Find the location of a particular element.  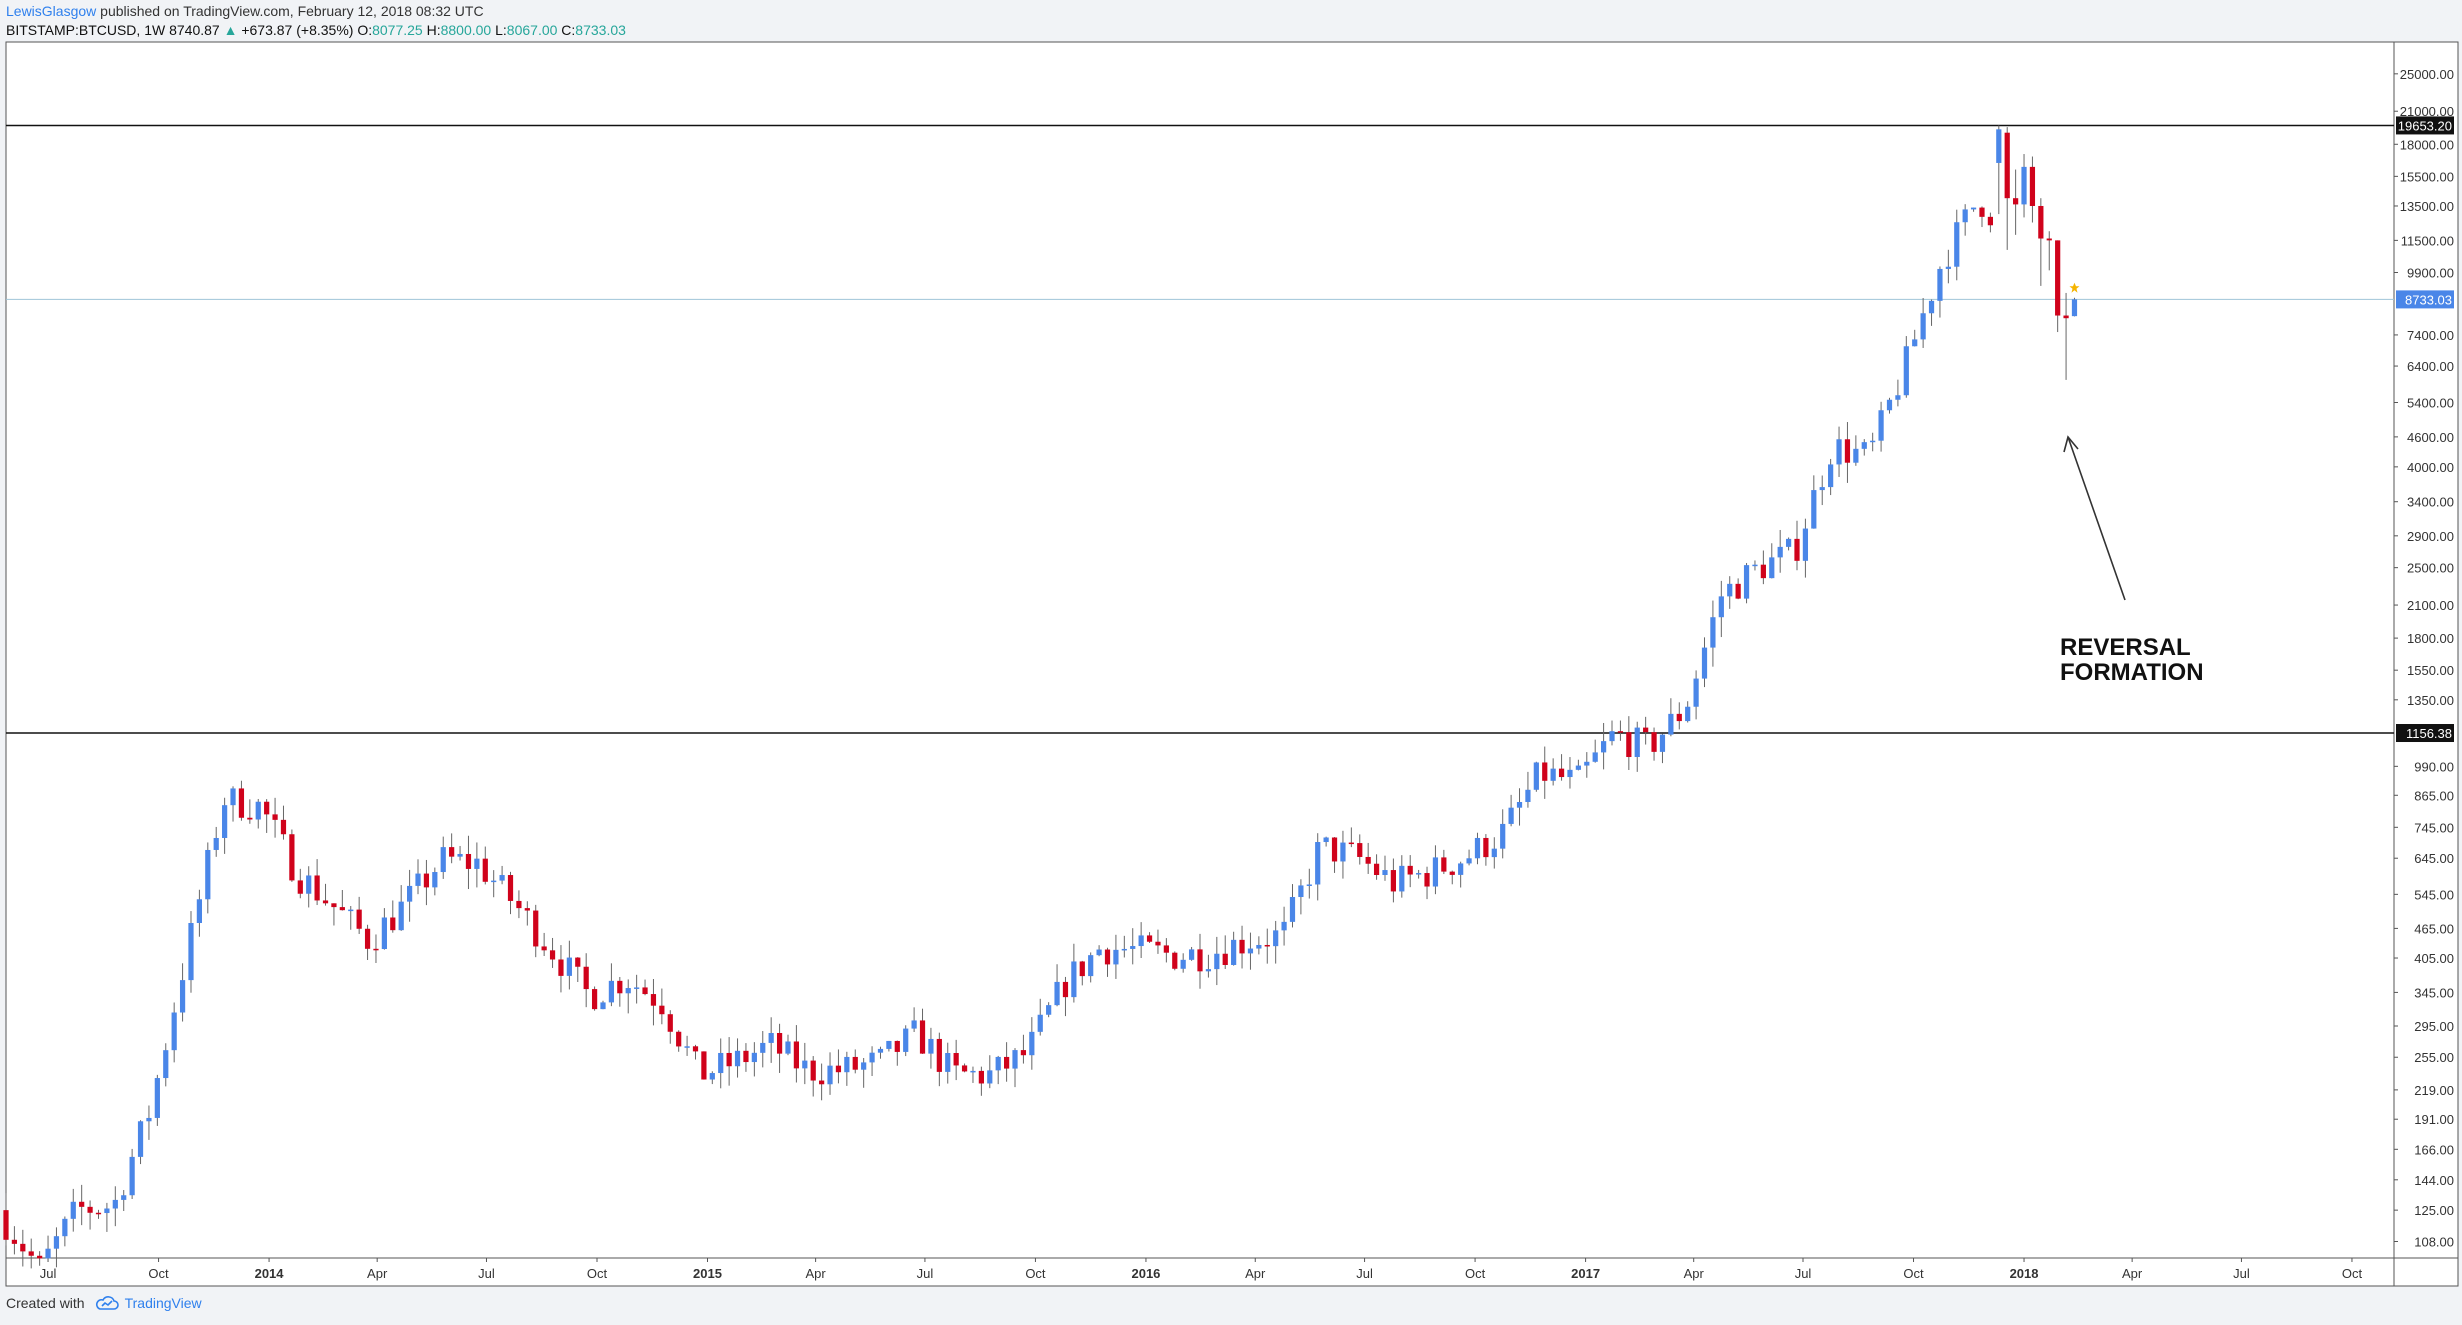

x-tick-label: 2017 is located at coordinates (1585, 1273).